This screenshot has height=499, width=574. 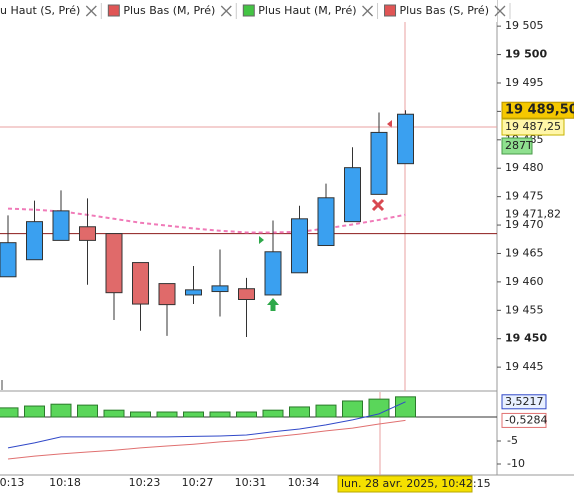 What do you see at coordinates (145, 482) in the screenshot?
I see `x-tick-label: 10:23` at bounding box center [145, 482].